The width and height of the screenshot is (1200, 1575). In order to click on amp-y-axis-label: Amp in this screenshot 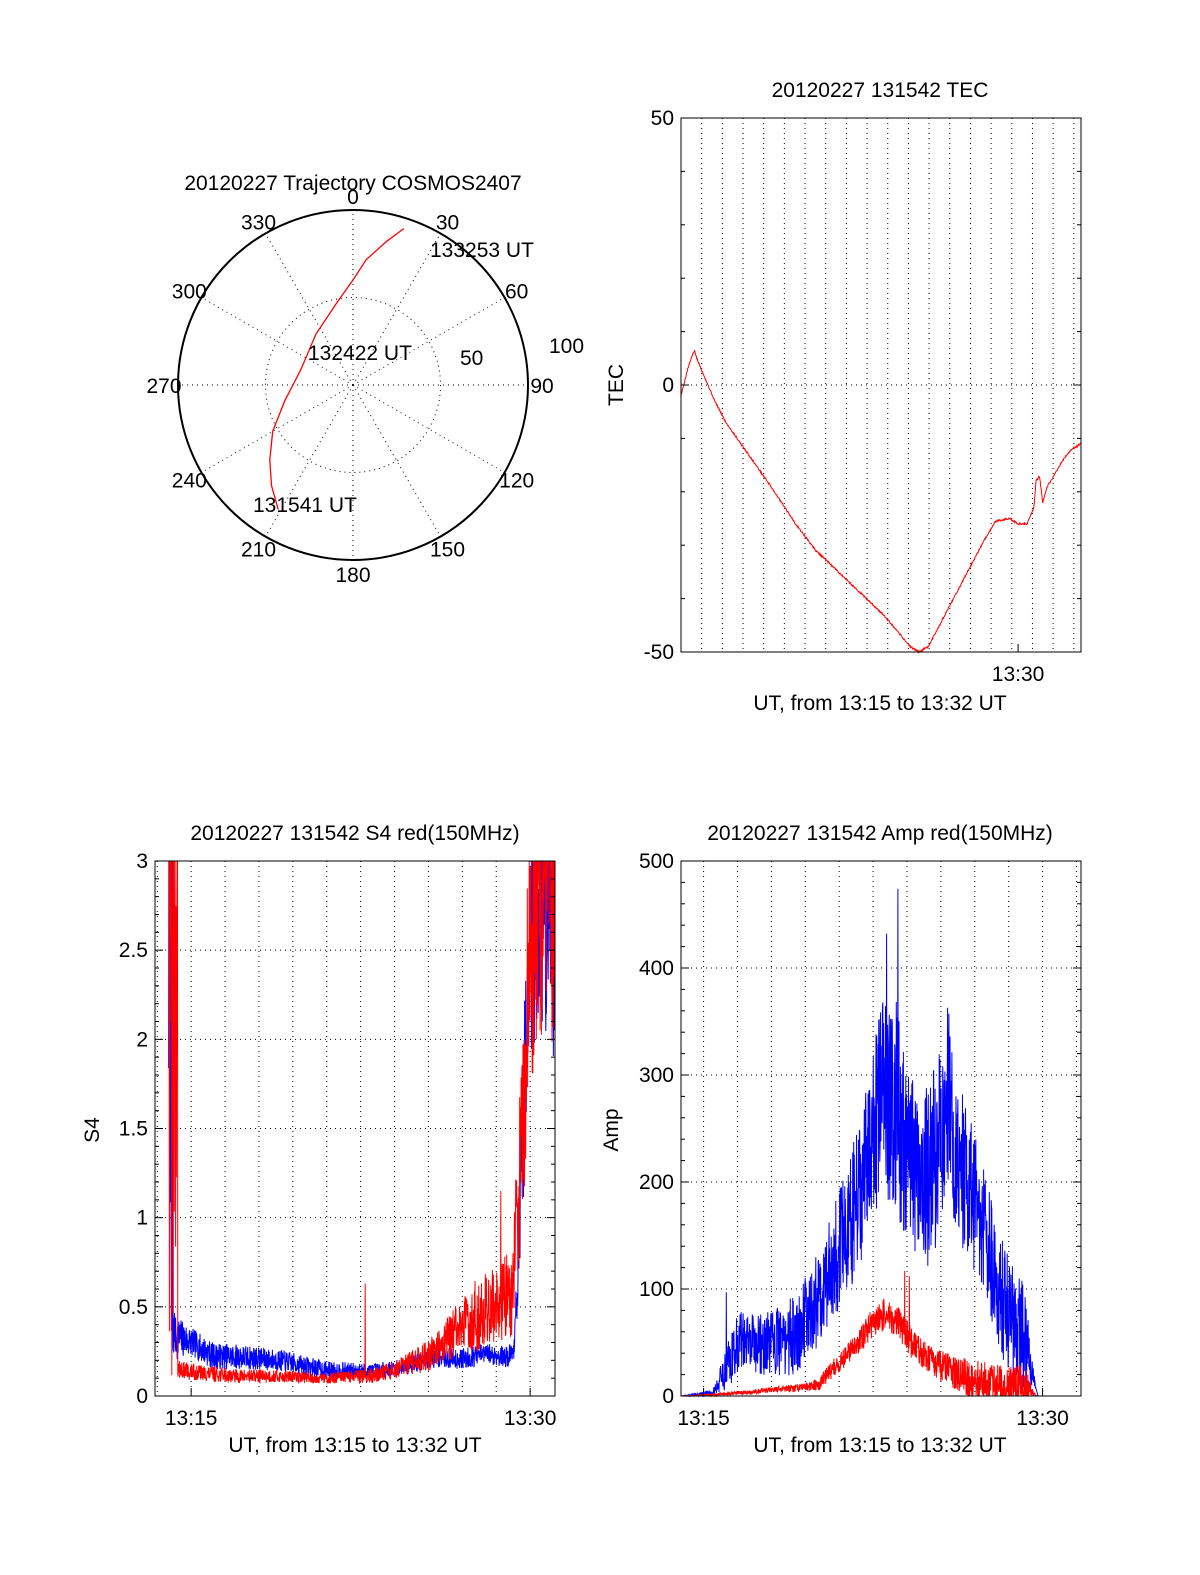, I will do `click(611, 1129)`.